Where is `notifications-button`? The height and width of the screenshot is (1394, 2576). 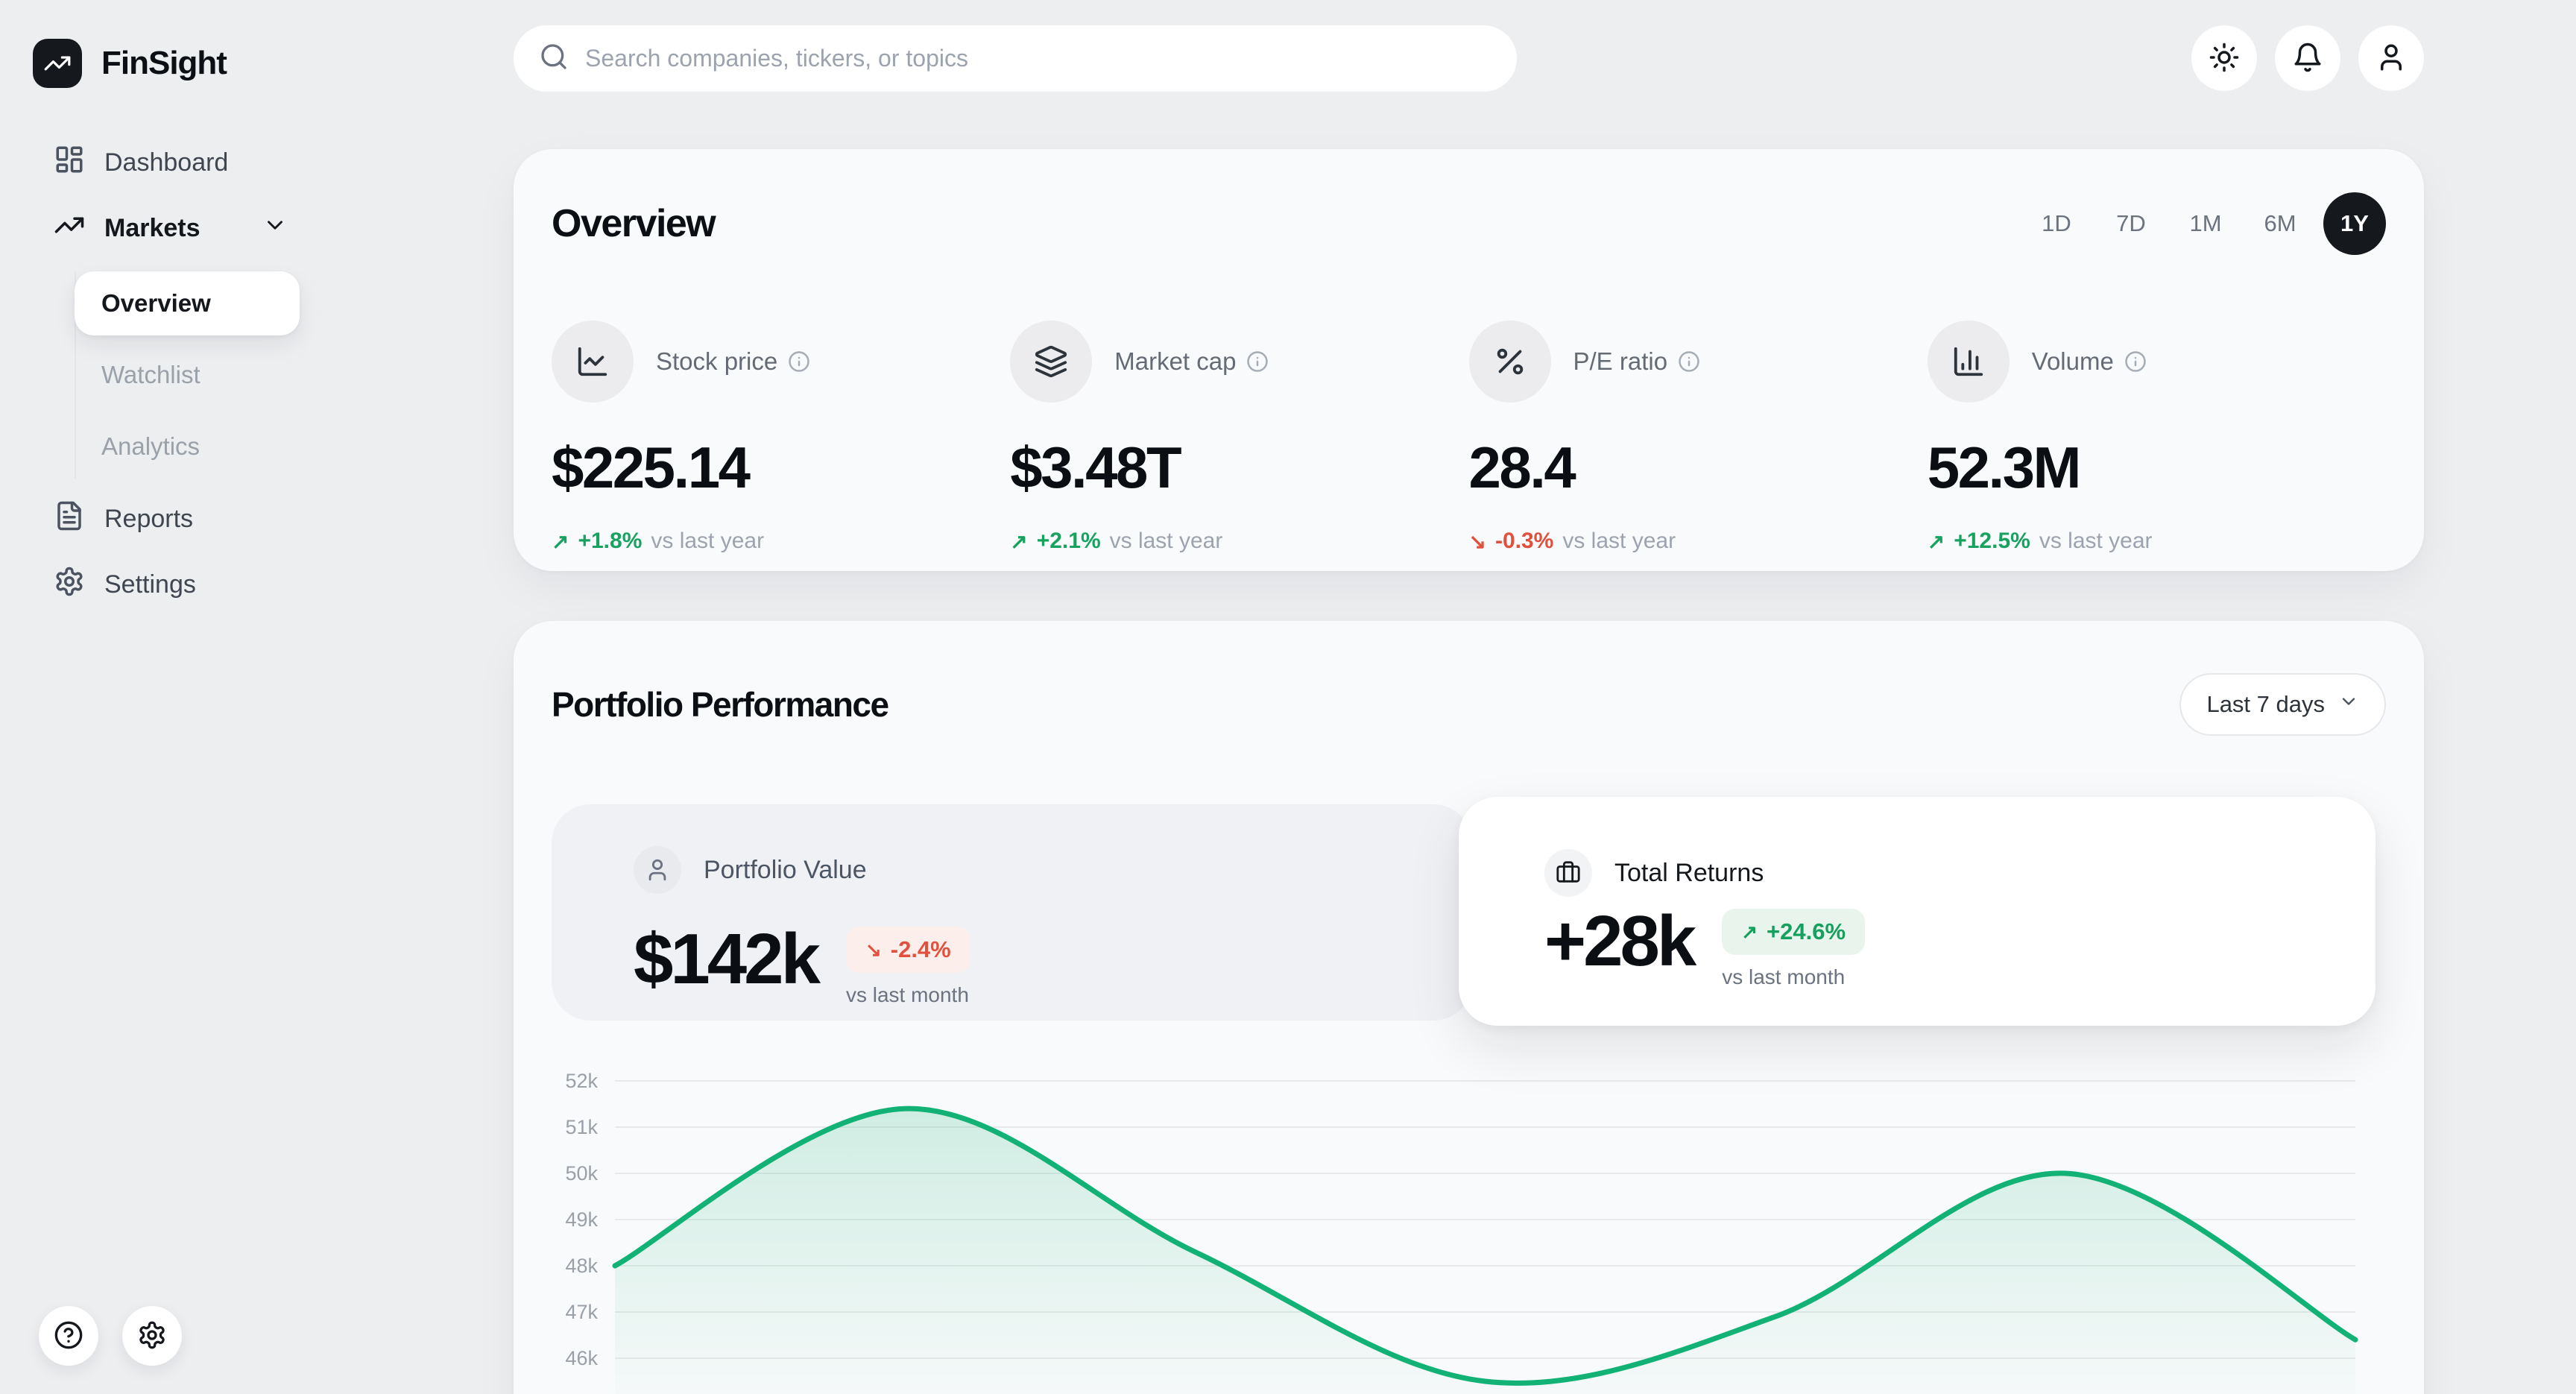
notifications-button is located at coordinates (2307, 58).